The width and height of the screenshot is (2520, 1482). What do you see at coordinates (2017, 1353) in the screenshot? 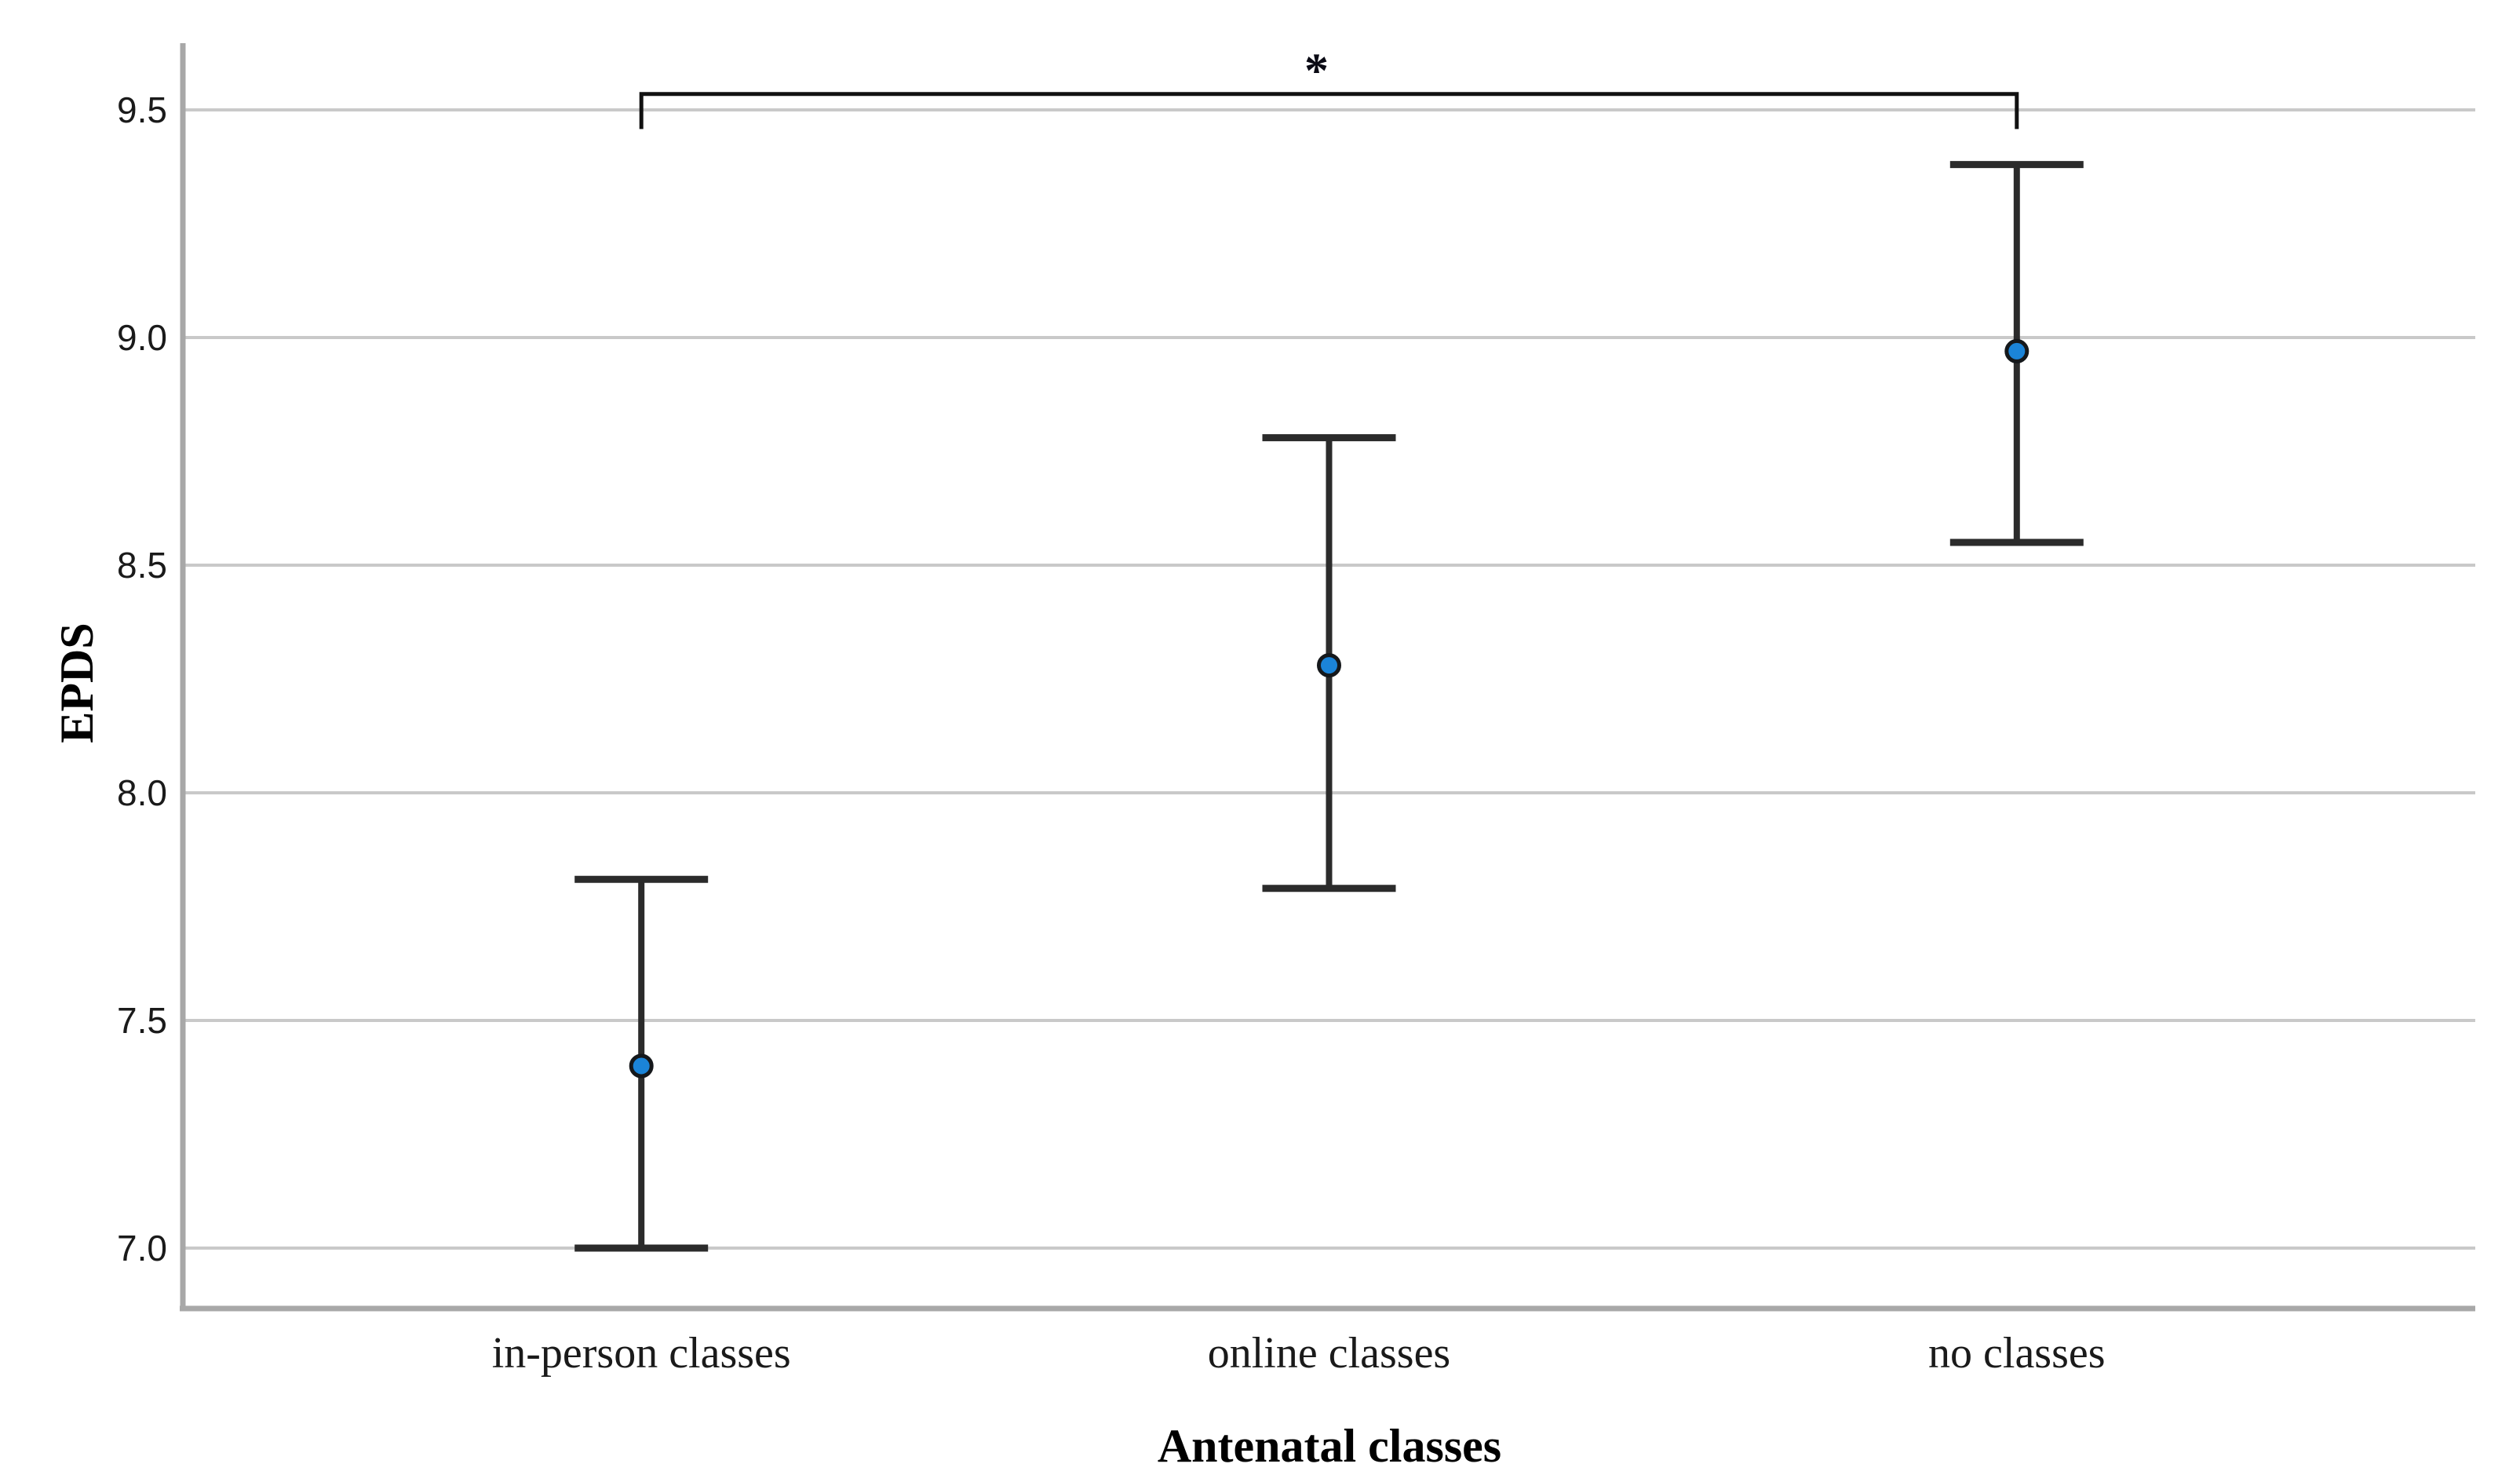
I see `x-category-label: no classes` at bounding box center [2017, 1353].